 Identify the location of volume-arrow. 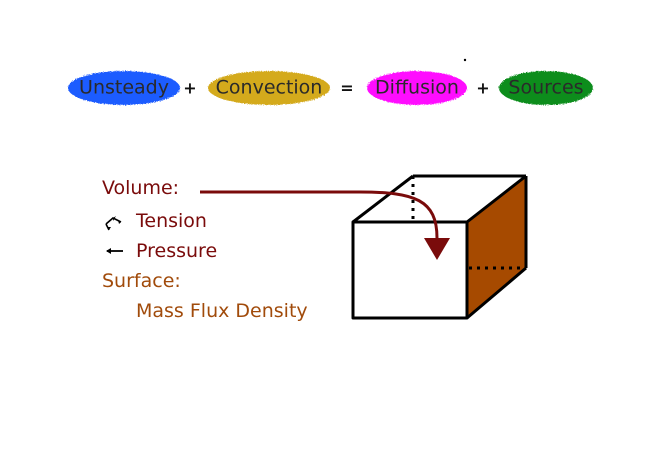
(325, 225).